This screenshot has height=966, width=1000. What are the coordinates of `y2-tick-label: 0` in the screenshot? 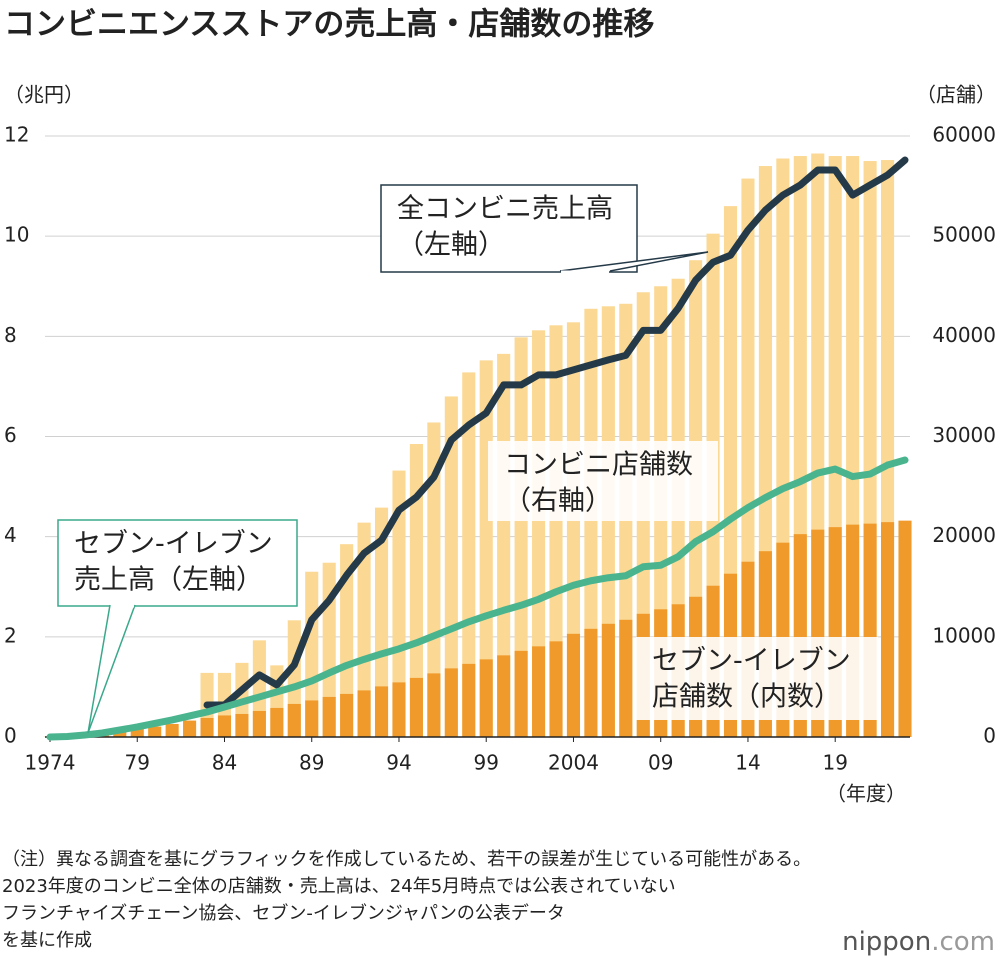 It's located at (989, 736).